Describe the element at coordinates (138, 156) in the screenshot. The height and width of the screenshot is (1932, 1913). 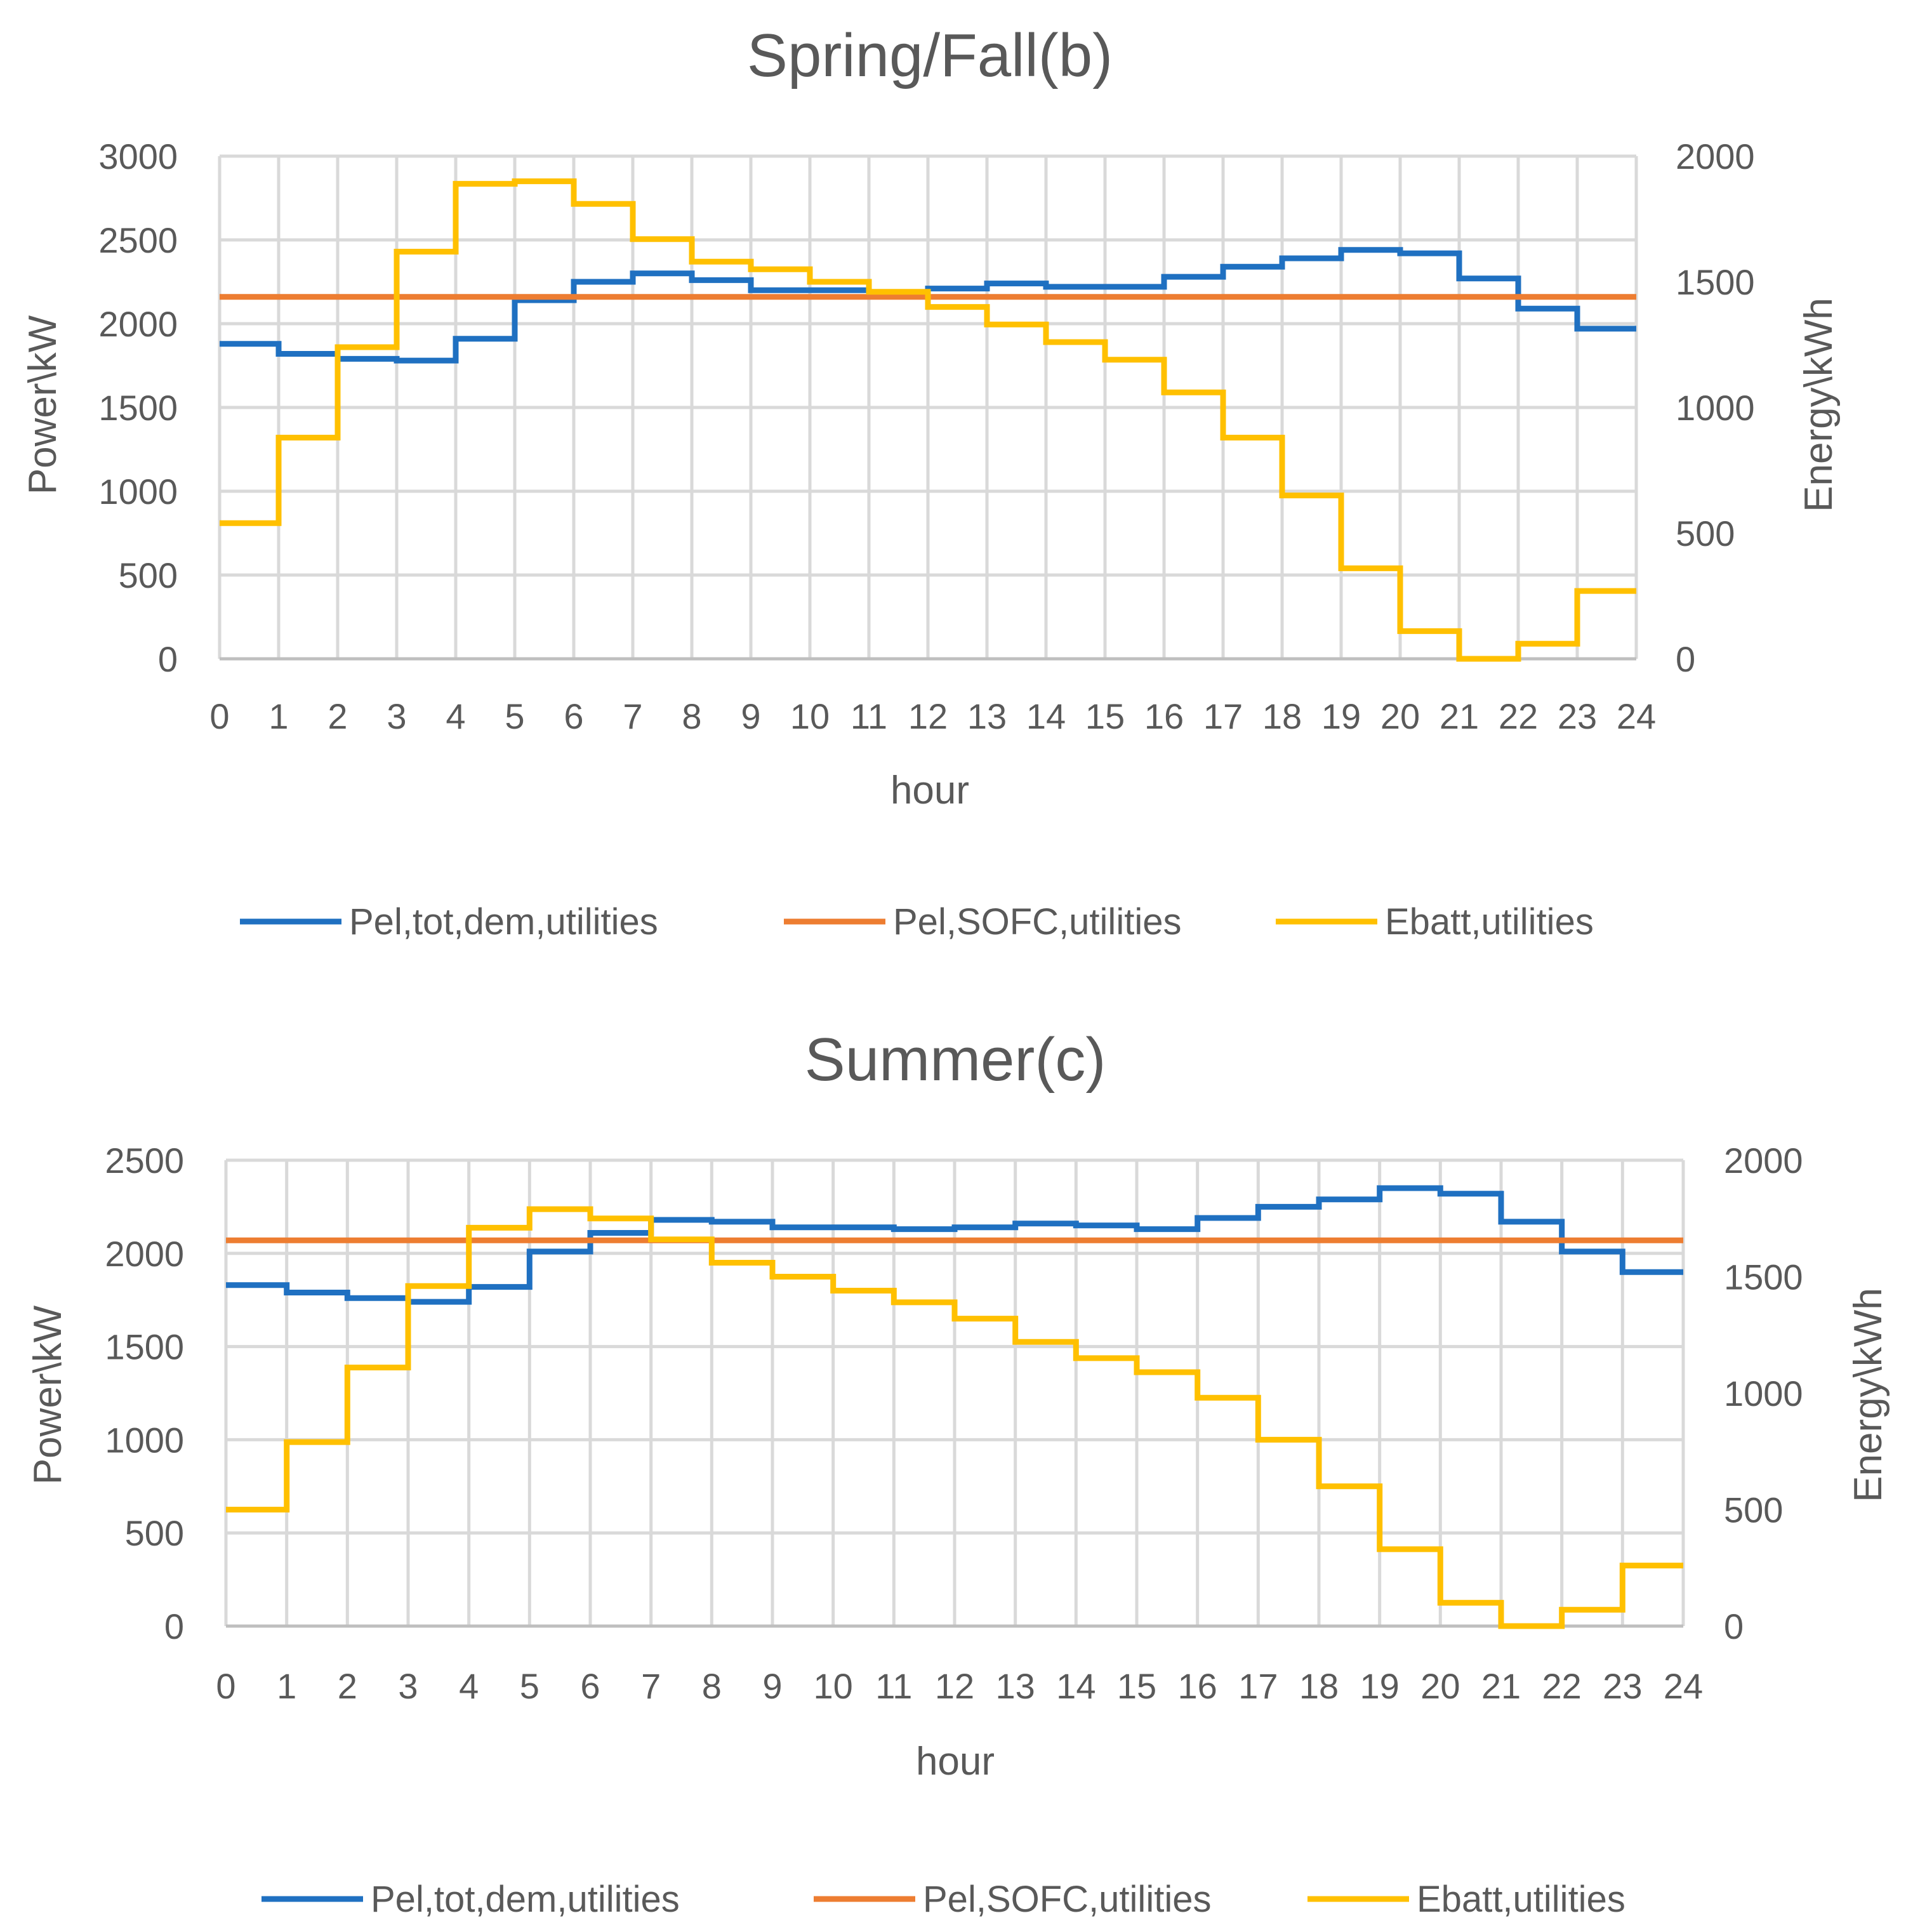
I see `y-tick-label: 3000` at that location.